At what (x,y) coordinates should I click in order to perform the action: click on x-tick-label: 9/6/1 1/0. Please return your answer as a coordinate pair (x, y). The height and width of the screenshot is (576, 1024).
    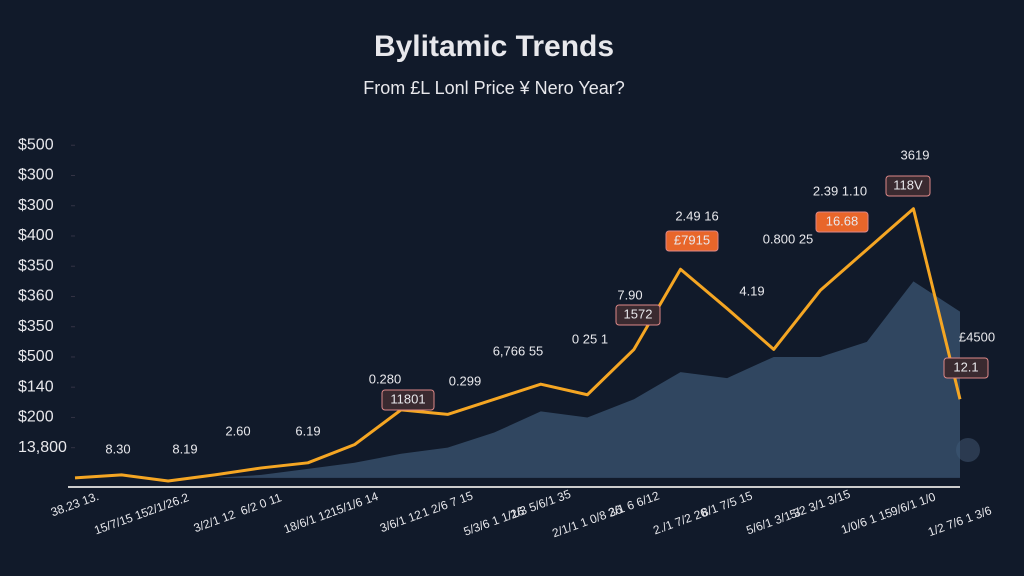
    Looking at the image, I should click on (913, 504).